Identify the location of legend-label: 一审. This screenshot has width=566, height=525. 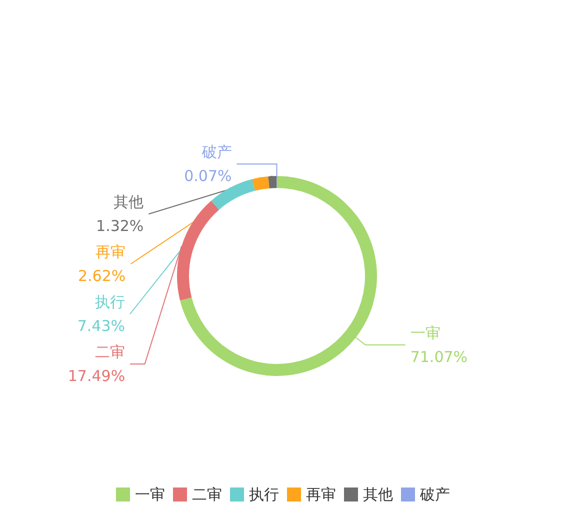
(150, 495).